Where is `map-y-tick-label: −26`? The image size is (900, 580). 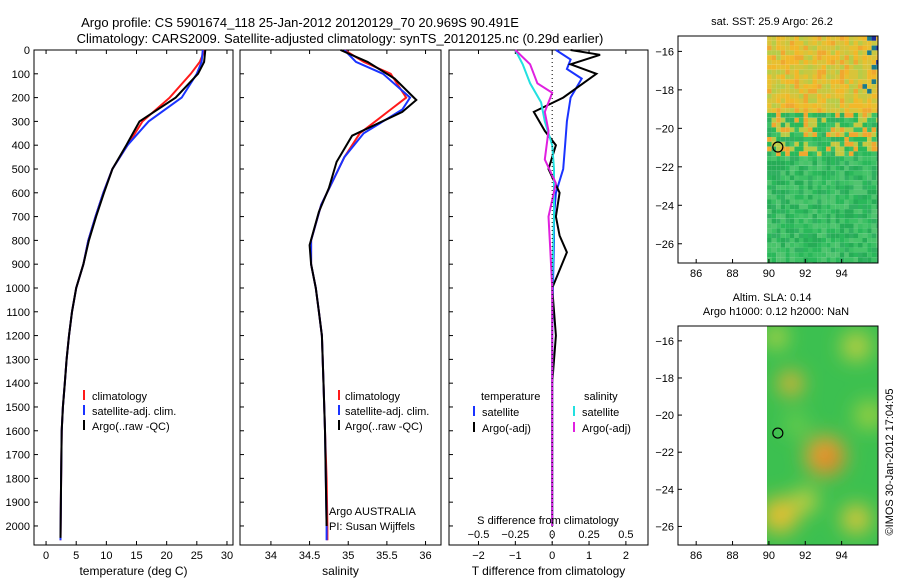
map-y-tick-label: −26 is located at coordinates (664, 527).